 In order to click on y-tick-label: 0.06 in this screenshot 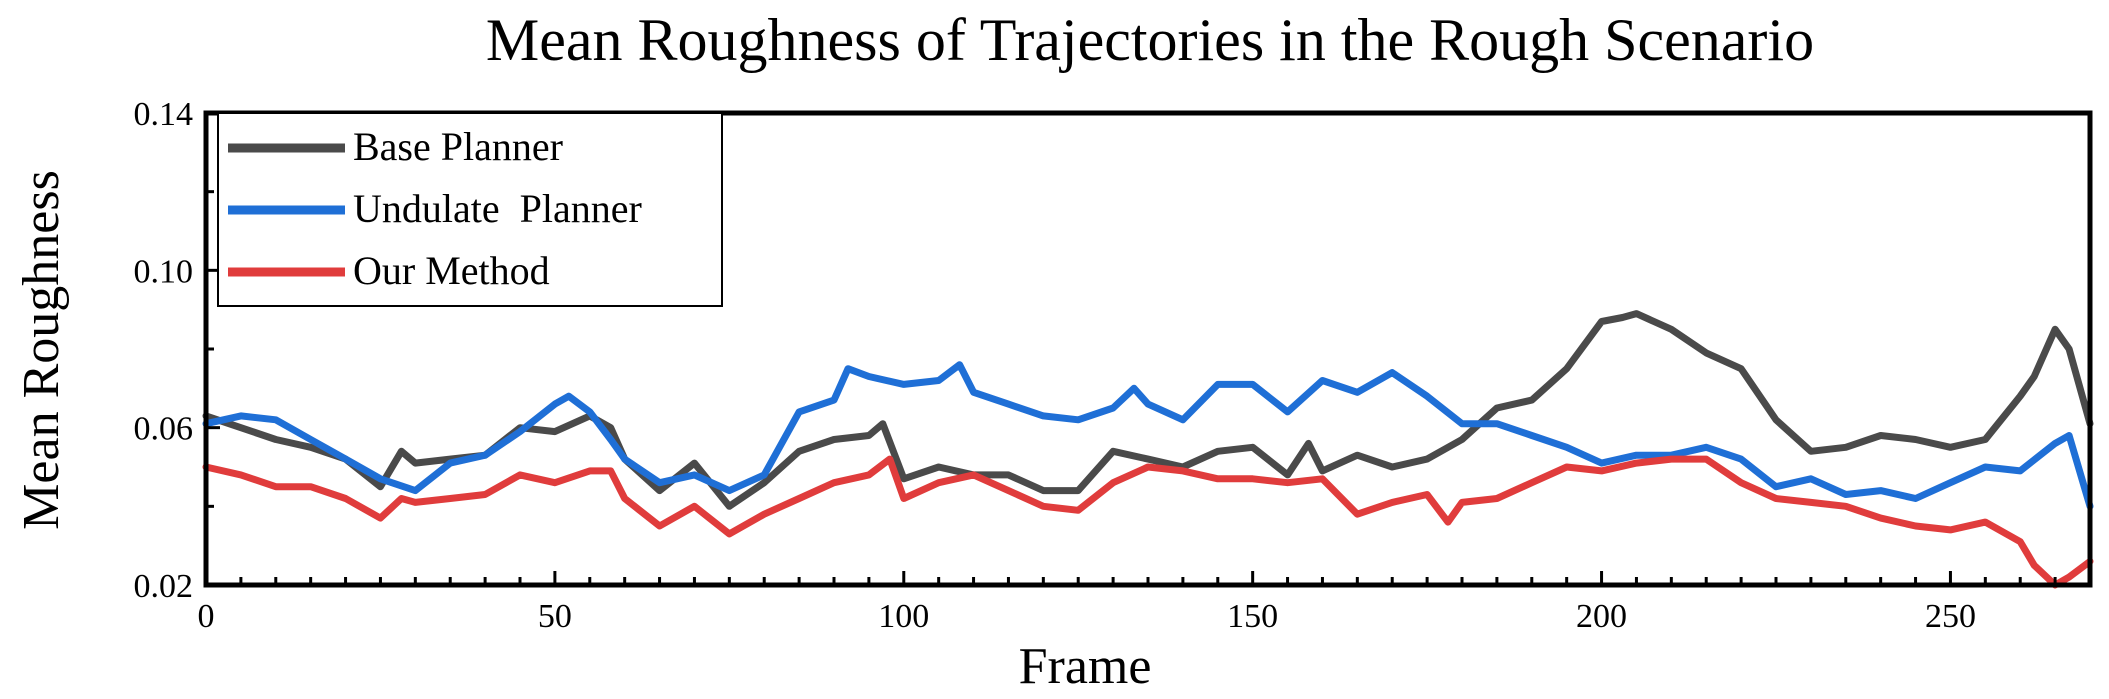, I will do `click(164, 429)`.